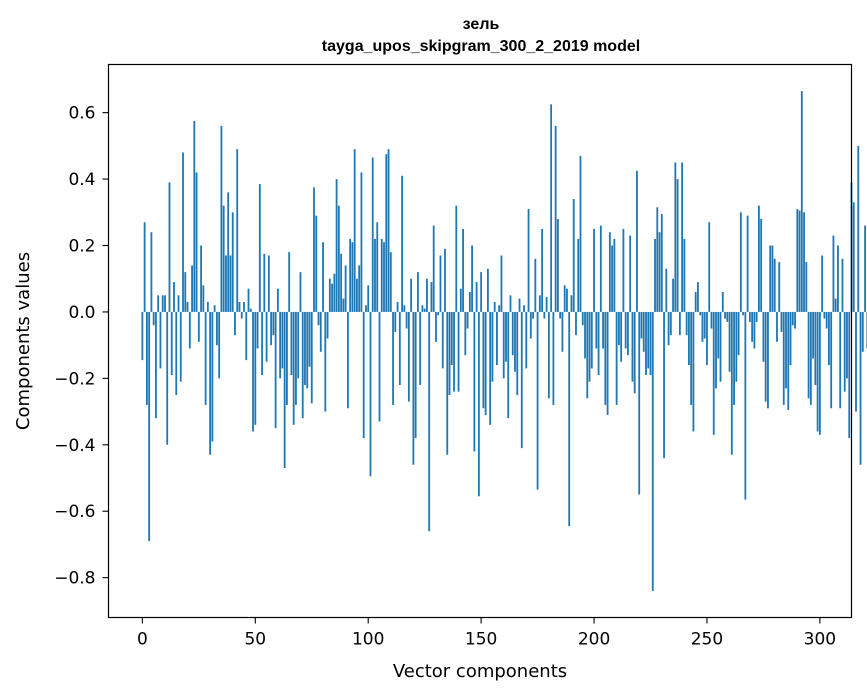 The image size is (867, 696). I want to click on y-axis-ticks: −0.8 −0.6 −0.4 −0.2 0.0 0.2 0.4 0.6, so click(81, 346).